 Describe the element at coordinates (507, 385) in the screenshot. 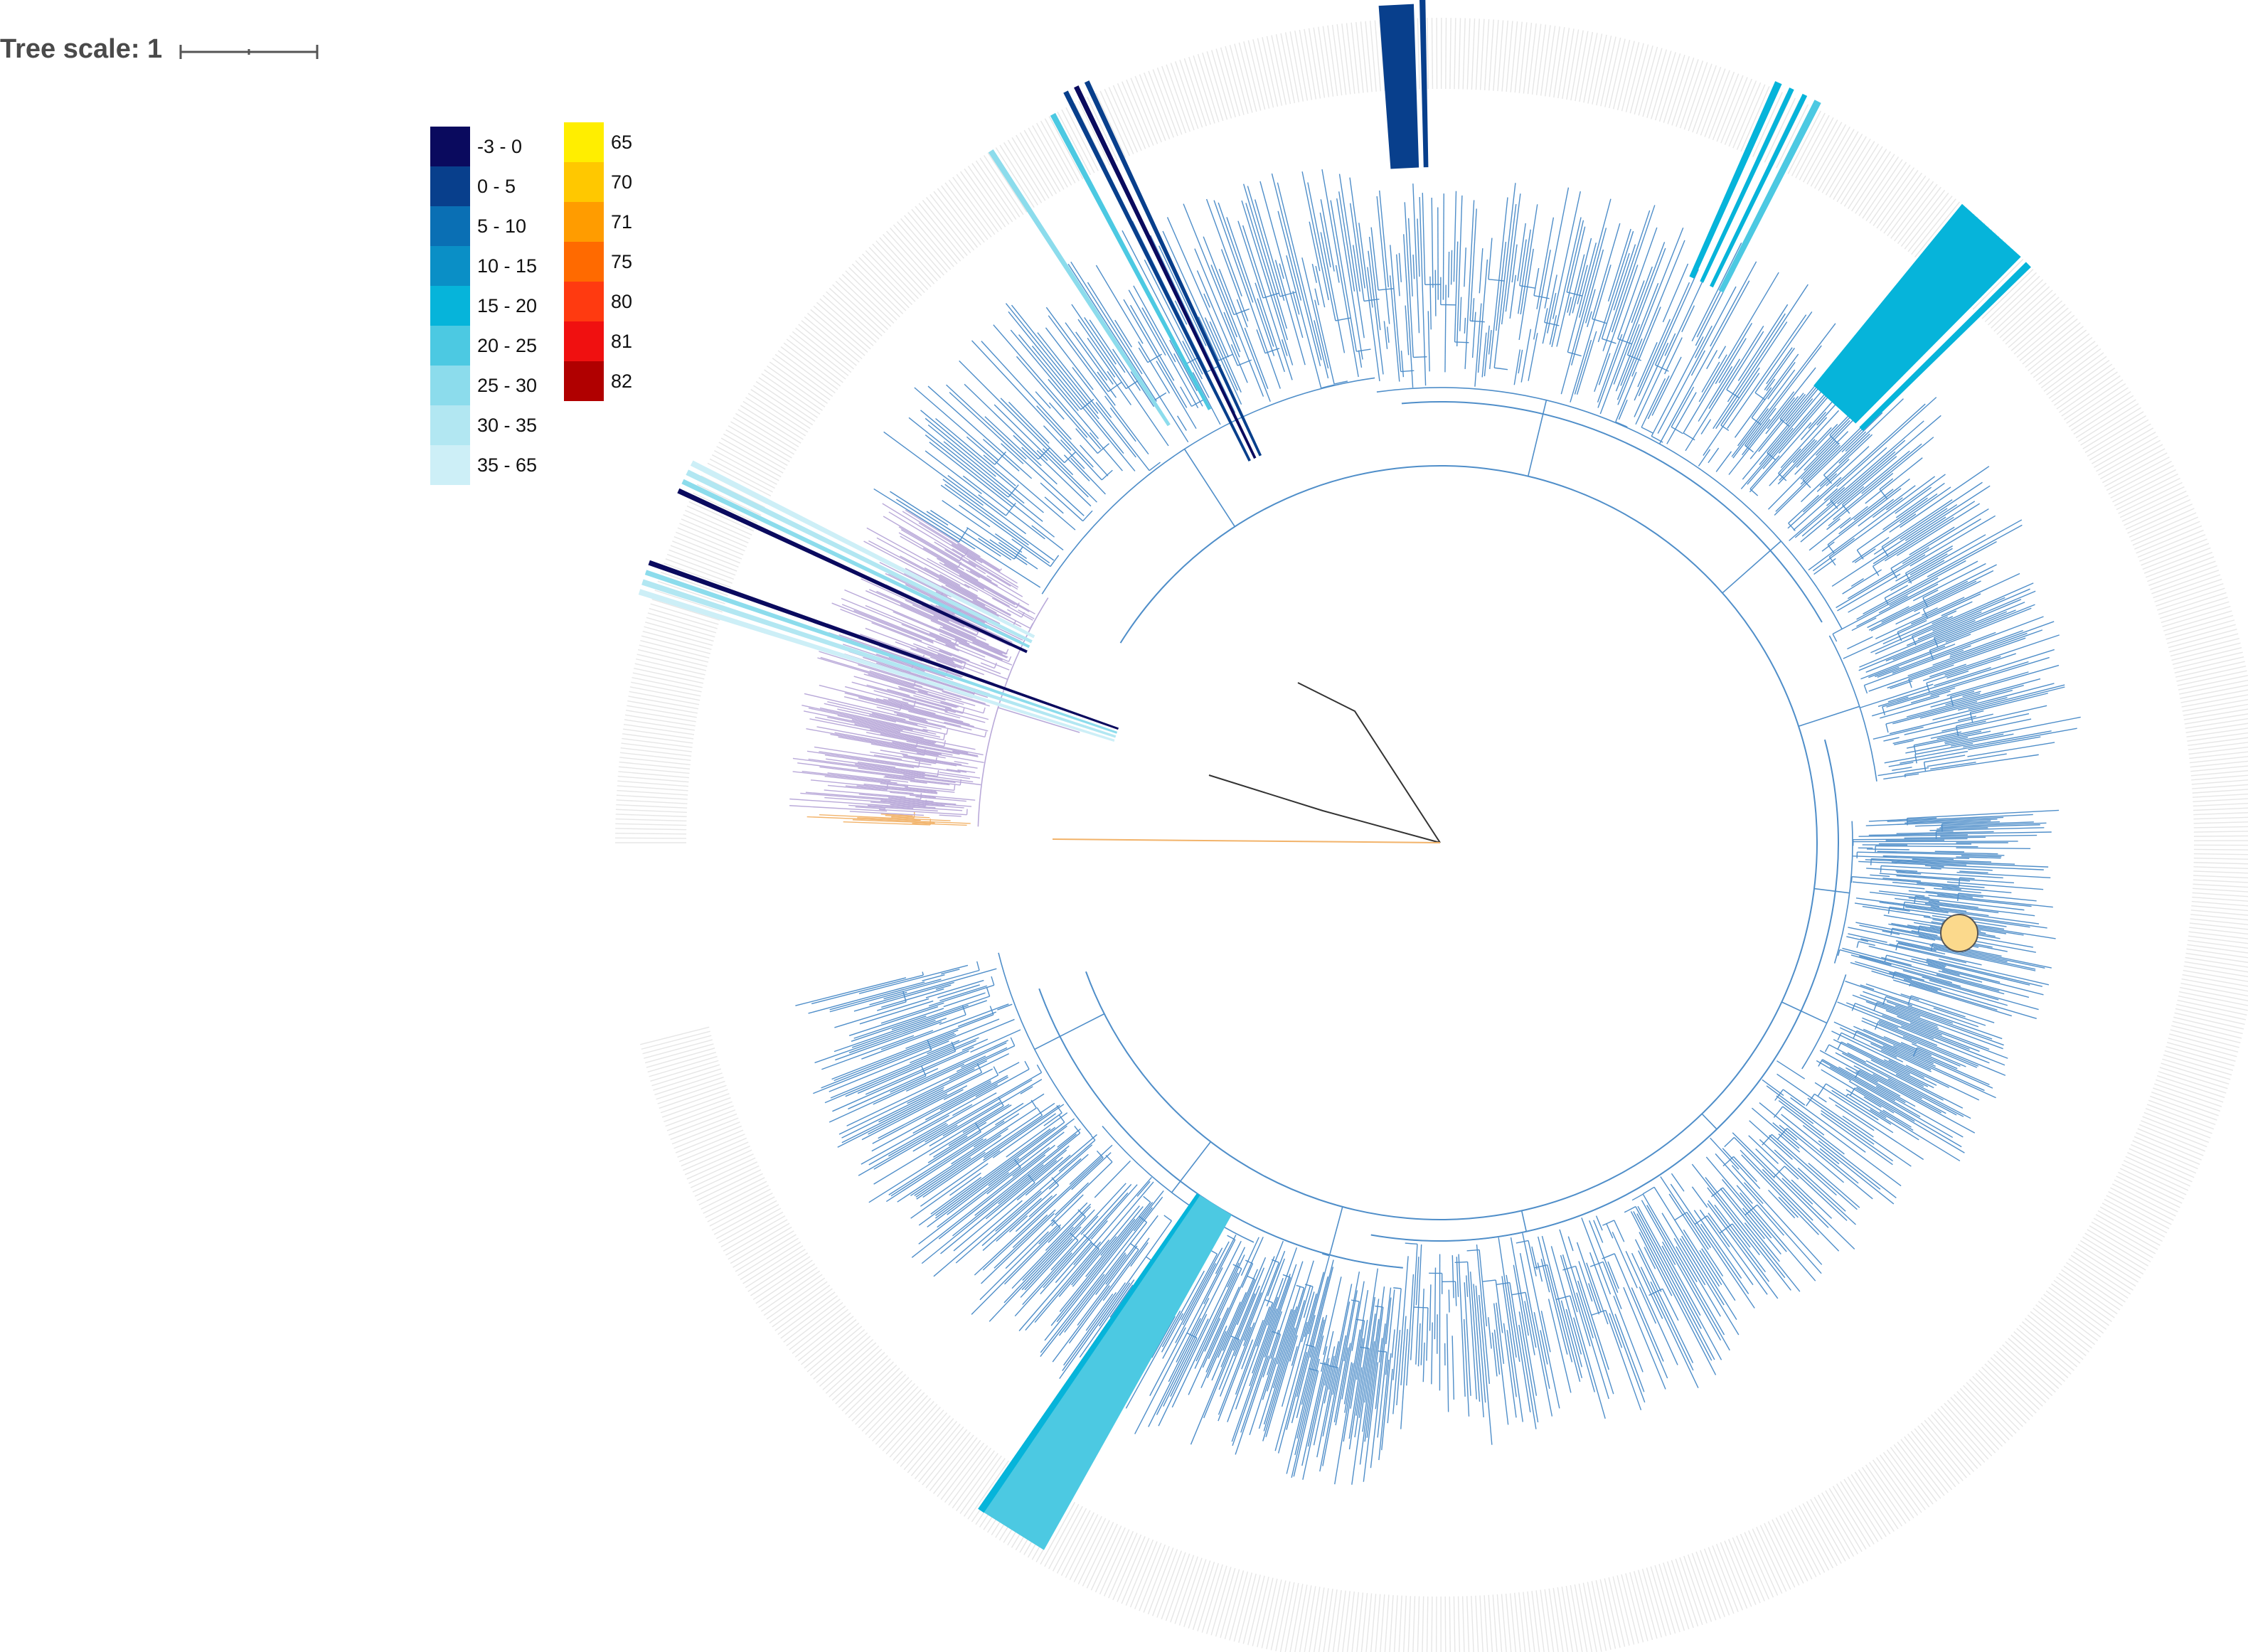

I see `legend-blue-label: 25 - 30` at that location.